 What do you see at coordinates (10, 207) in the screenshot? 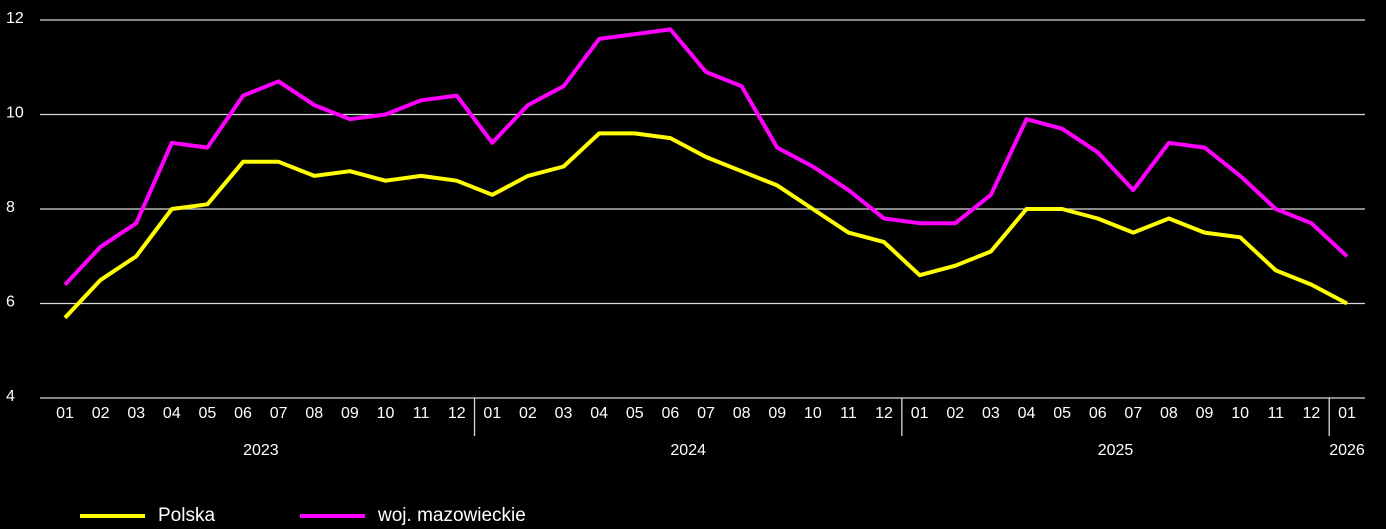
I see `y-tick-label: 8` at bounding box center [10, 207].